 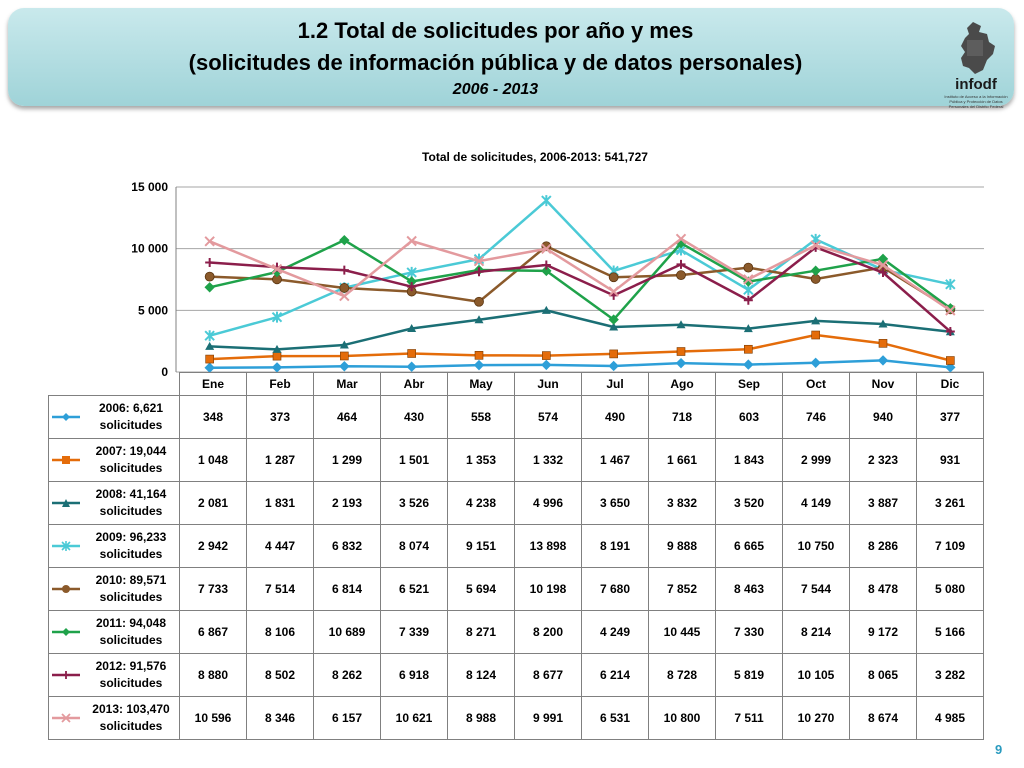 What do you see at coordinates (548, 503) in the screenshot?
I see `data-label: 4 996` at bounding box center [548, 503].